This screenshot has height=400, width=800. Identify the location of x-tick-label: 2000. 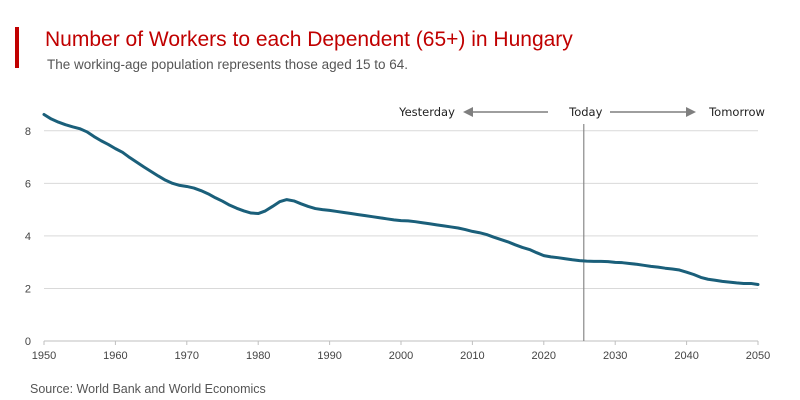
(401, 356).